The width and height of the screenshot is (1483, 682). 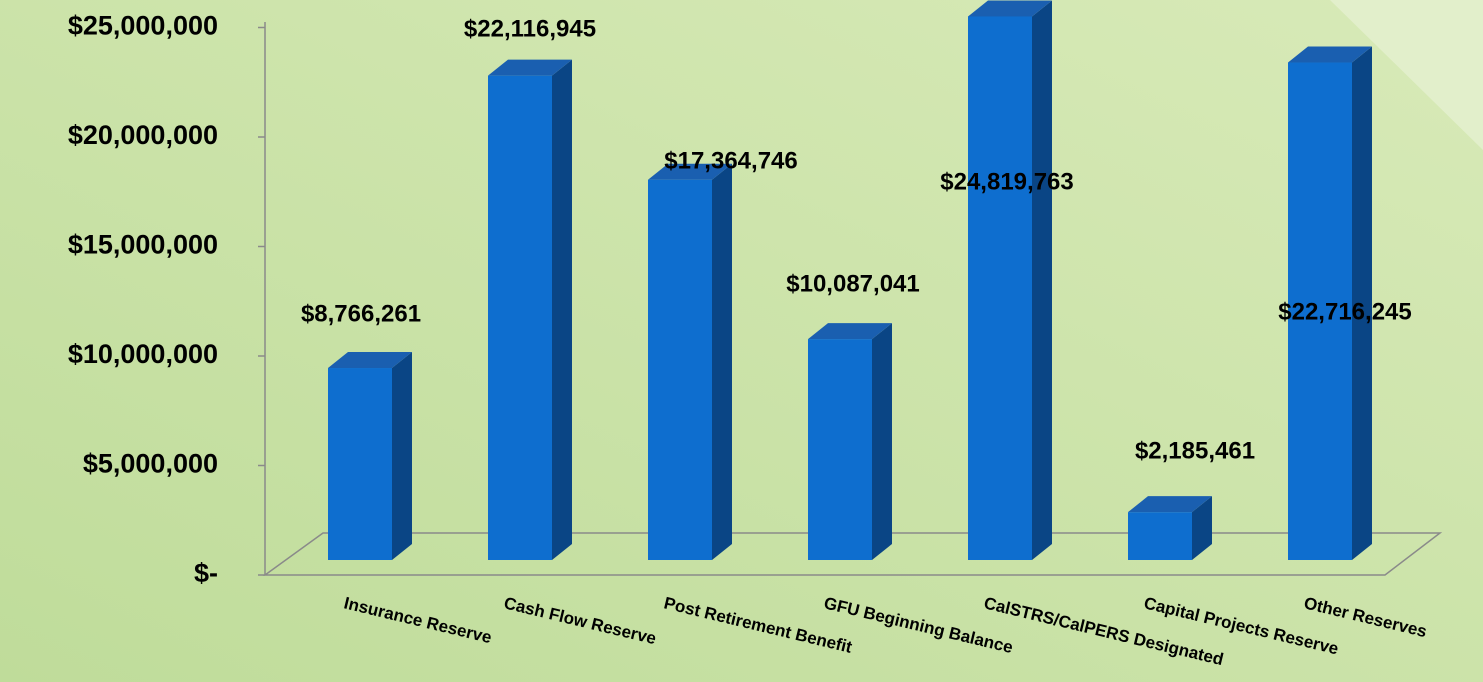 What do you see at coordinates (150, 464) in the screenshot?
I see `y-tick-label: $5,000,000` at bounding box center [150, 464].